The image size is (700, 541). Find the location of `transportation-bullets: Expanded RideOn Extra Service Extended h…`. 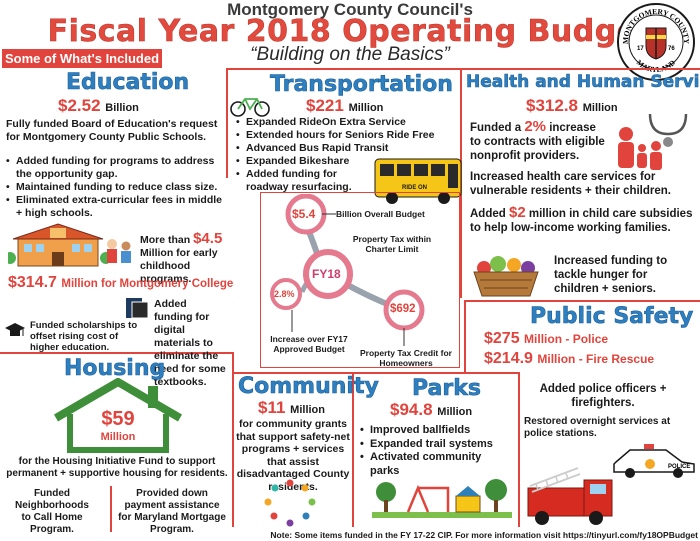

transportation-bullets: Expanded RideOn Extra Service Extended h… is located at coordinates (347, 155).